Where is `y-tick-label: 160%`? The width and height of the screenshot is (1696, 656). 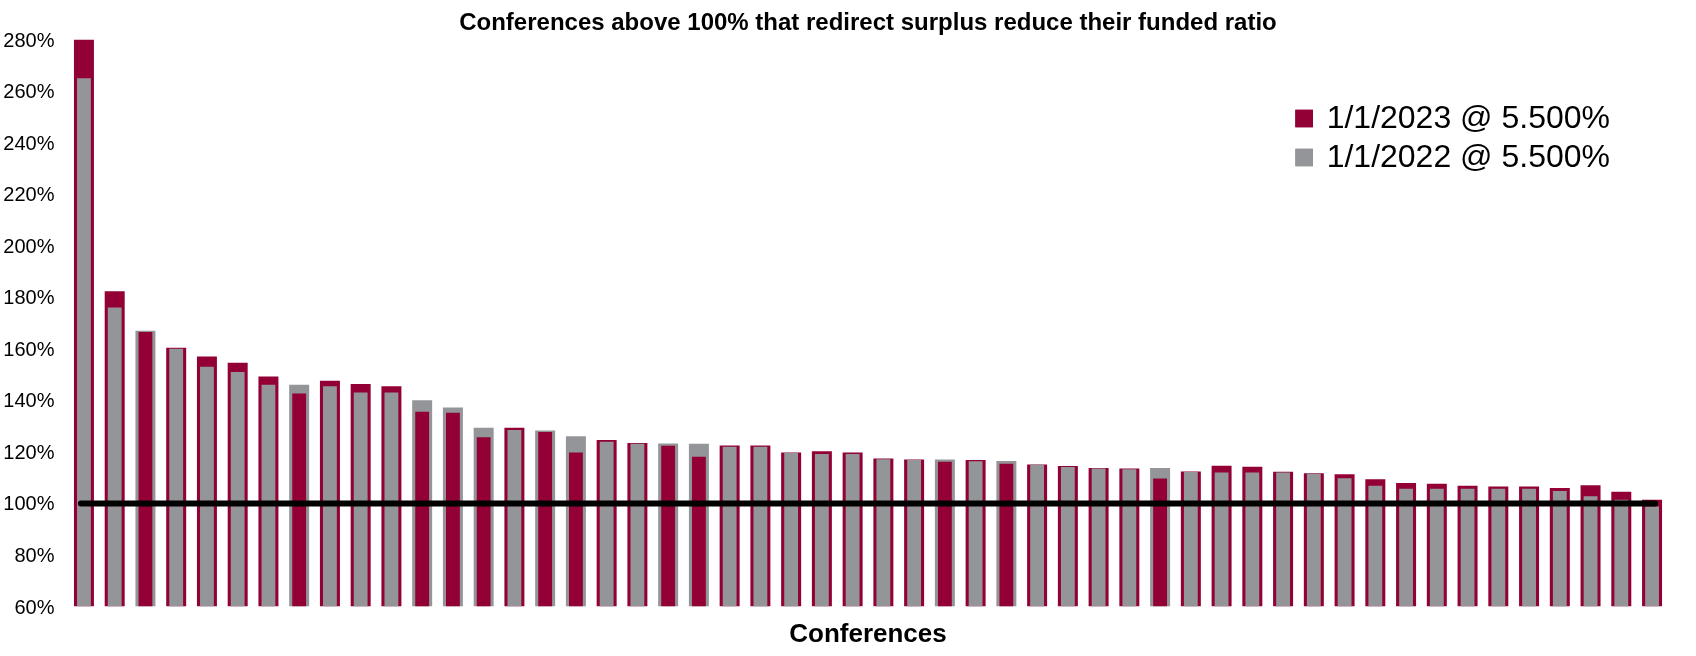 y-tick-label: 160% is located at coordinates (29, 348).